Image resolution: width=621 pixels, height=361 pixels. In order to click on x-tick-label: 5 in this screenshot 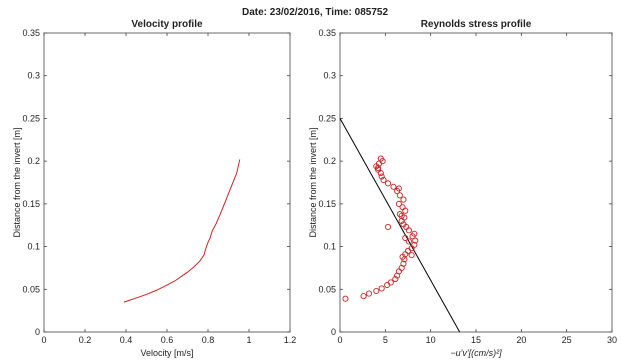, I will do `click(385, 340)`.